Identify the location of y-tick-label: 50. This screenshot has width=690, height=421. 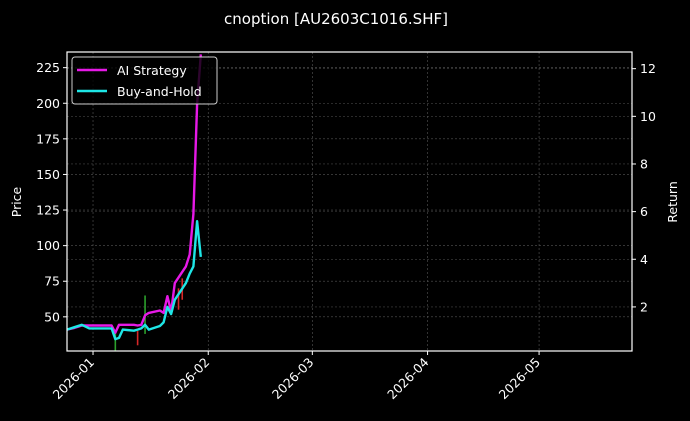
(52, 316).